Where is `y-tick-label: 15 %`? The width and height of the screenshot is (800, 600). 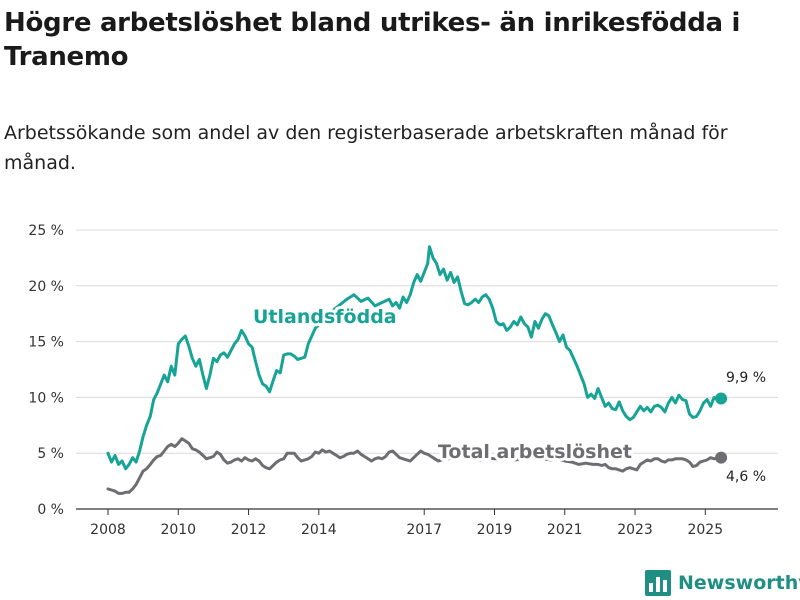
y-tick-label: 15 % is located at coordinates (46, 343).